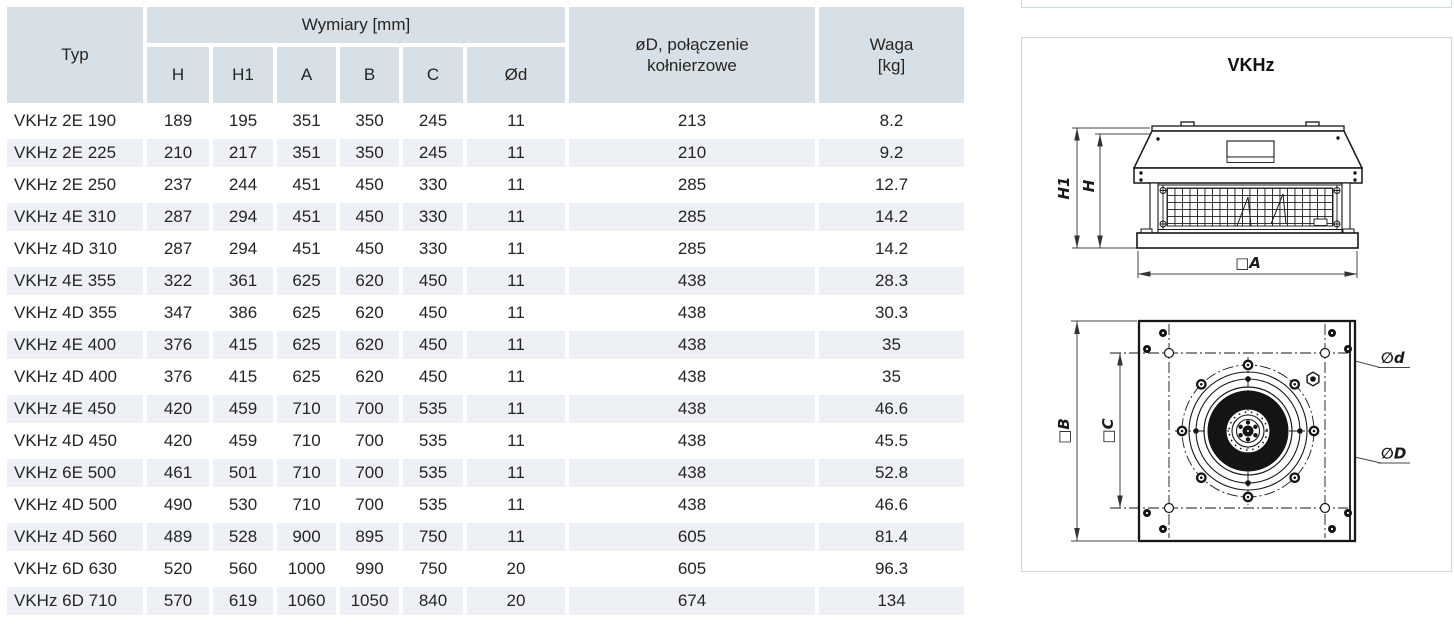 This screenshot has width=1454, height=638. What do you see at coordinates (433, 601) in the screenshot?
I see `cell-c: 840` at bounding box center [433, 601].